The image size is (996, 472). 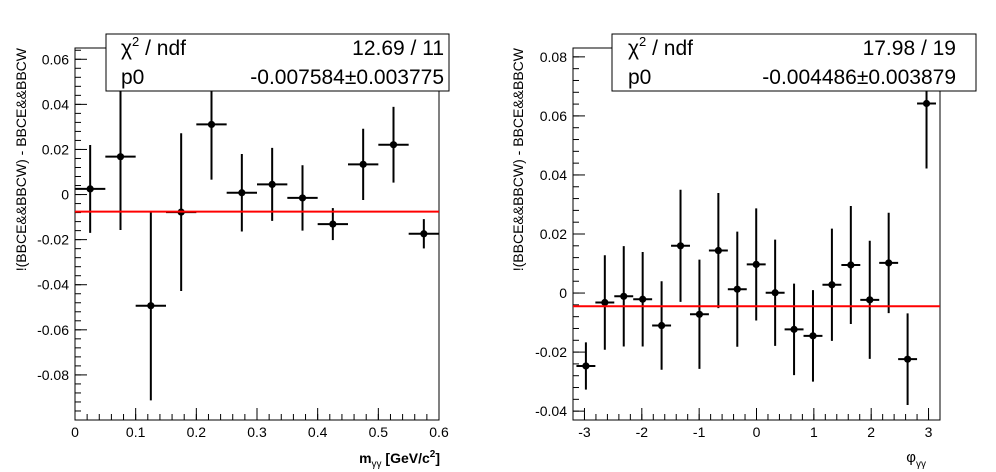 I want to click on stats-p0-error: 0.003775, so click(x=400, y=77).